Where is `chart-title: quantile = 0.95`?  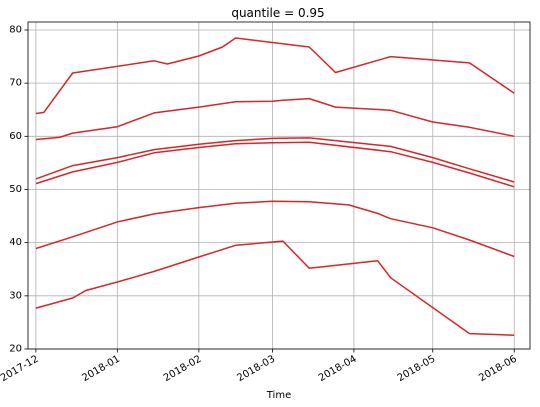 chart-title: quantile = 0.95 is located at coordinates (277, 13).